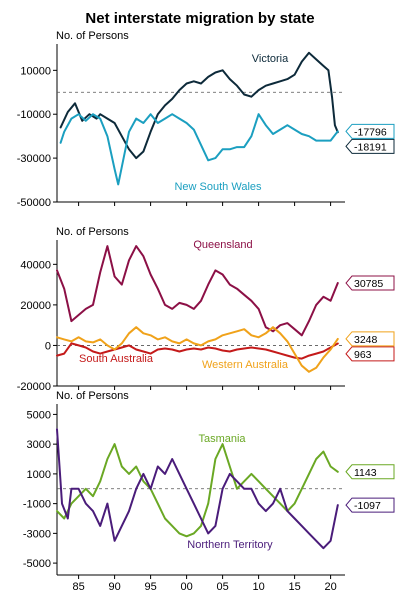  Describe the element at coordinates (35, 71) in the screenshot. I see `y-tick-label: 10000` at that location.